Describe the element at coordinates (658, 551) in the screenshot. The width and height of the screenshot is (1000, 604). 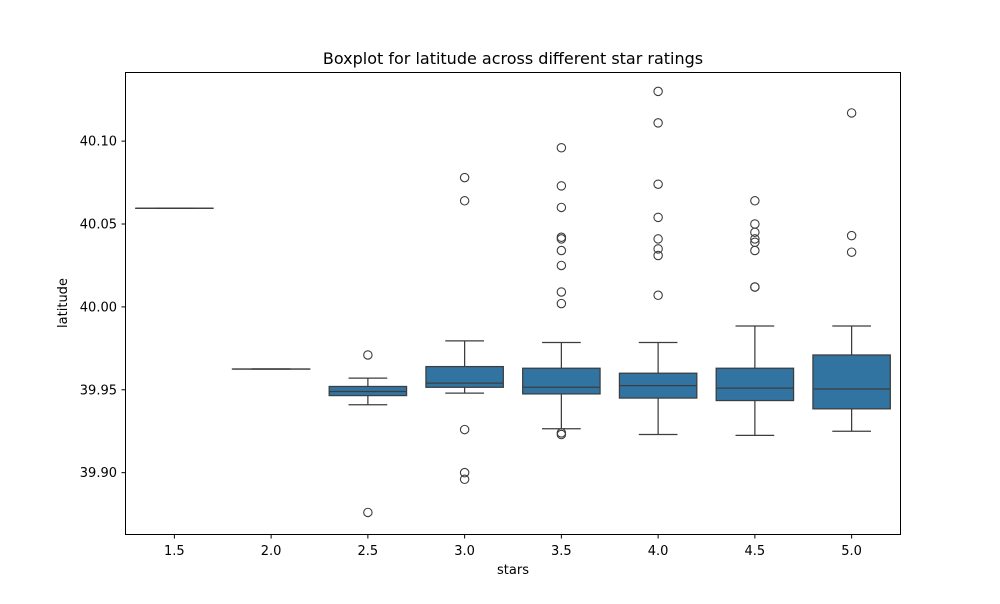
I see `x-tick-label: 4.0` at that location.